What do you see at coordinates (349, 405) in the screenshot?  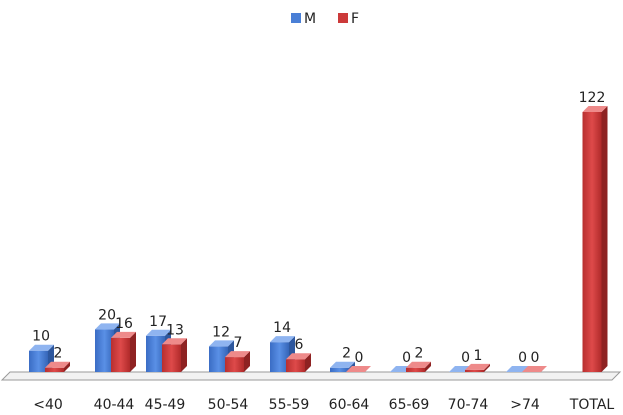 I see `x-tick-label: 60-64` at bounding box center [349, 405].